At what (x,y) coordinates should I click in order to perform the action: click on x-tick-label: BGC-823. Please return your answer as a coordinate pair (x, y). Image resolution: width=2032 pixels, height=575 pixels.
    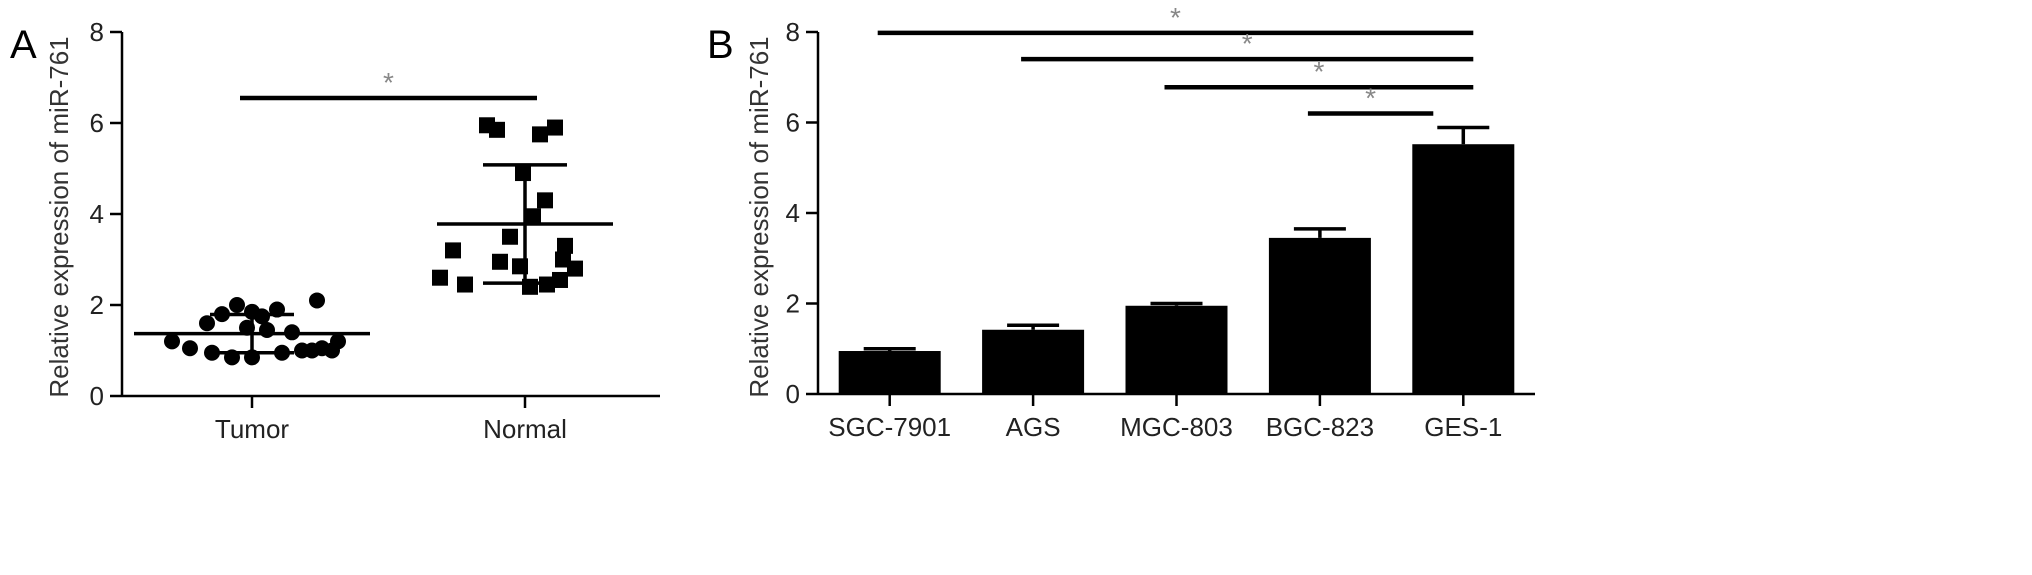
    Looking at the image, I should click on (1320, 427).